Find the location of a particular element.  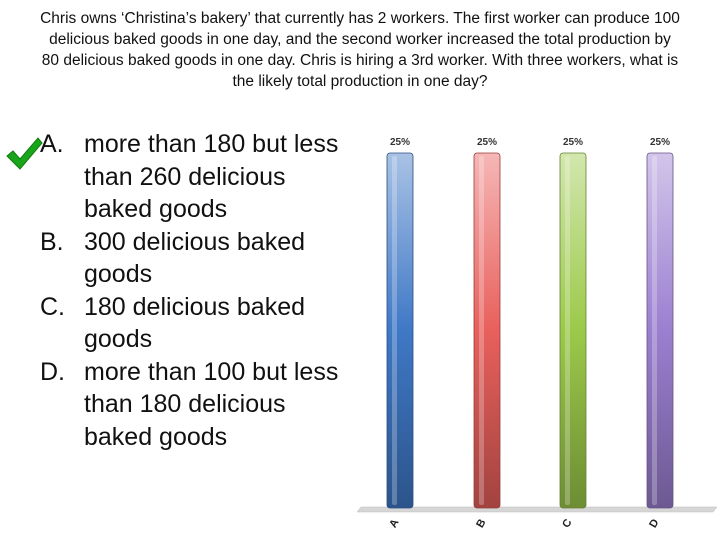

category-label: A is located at coordinates (394, 523).